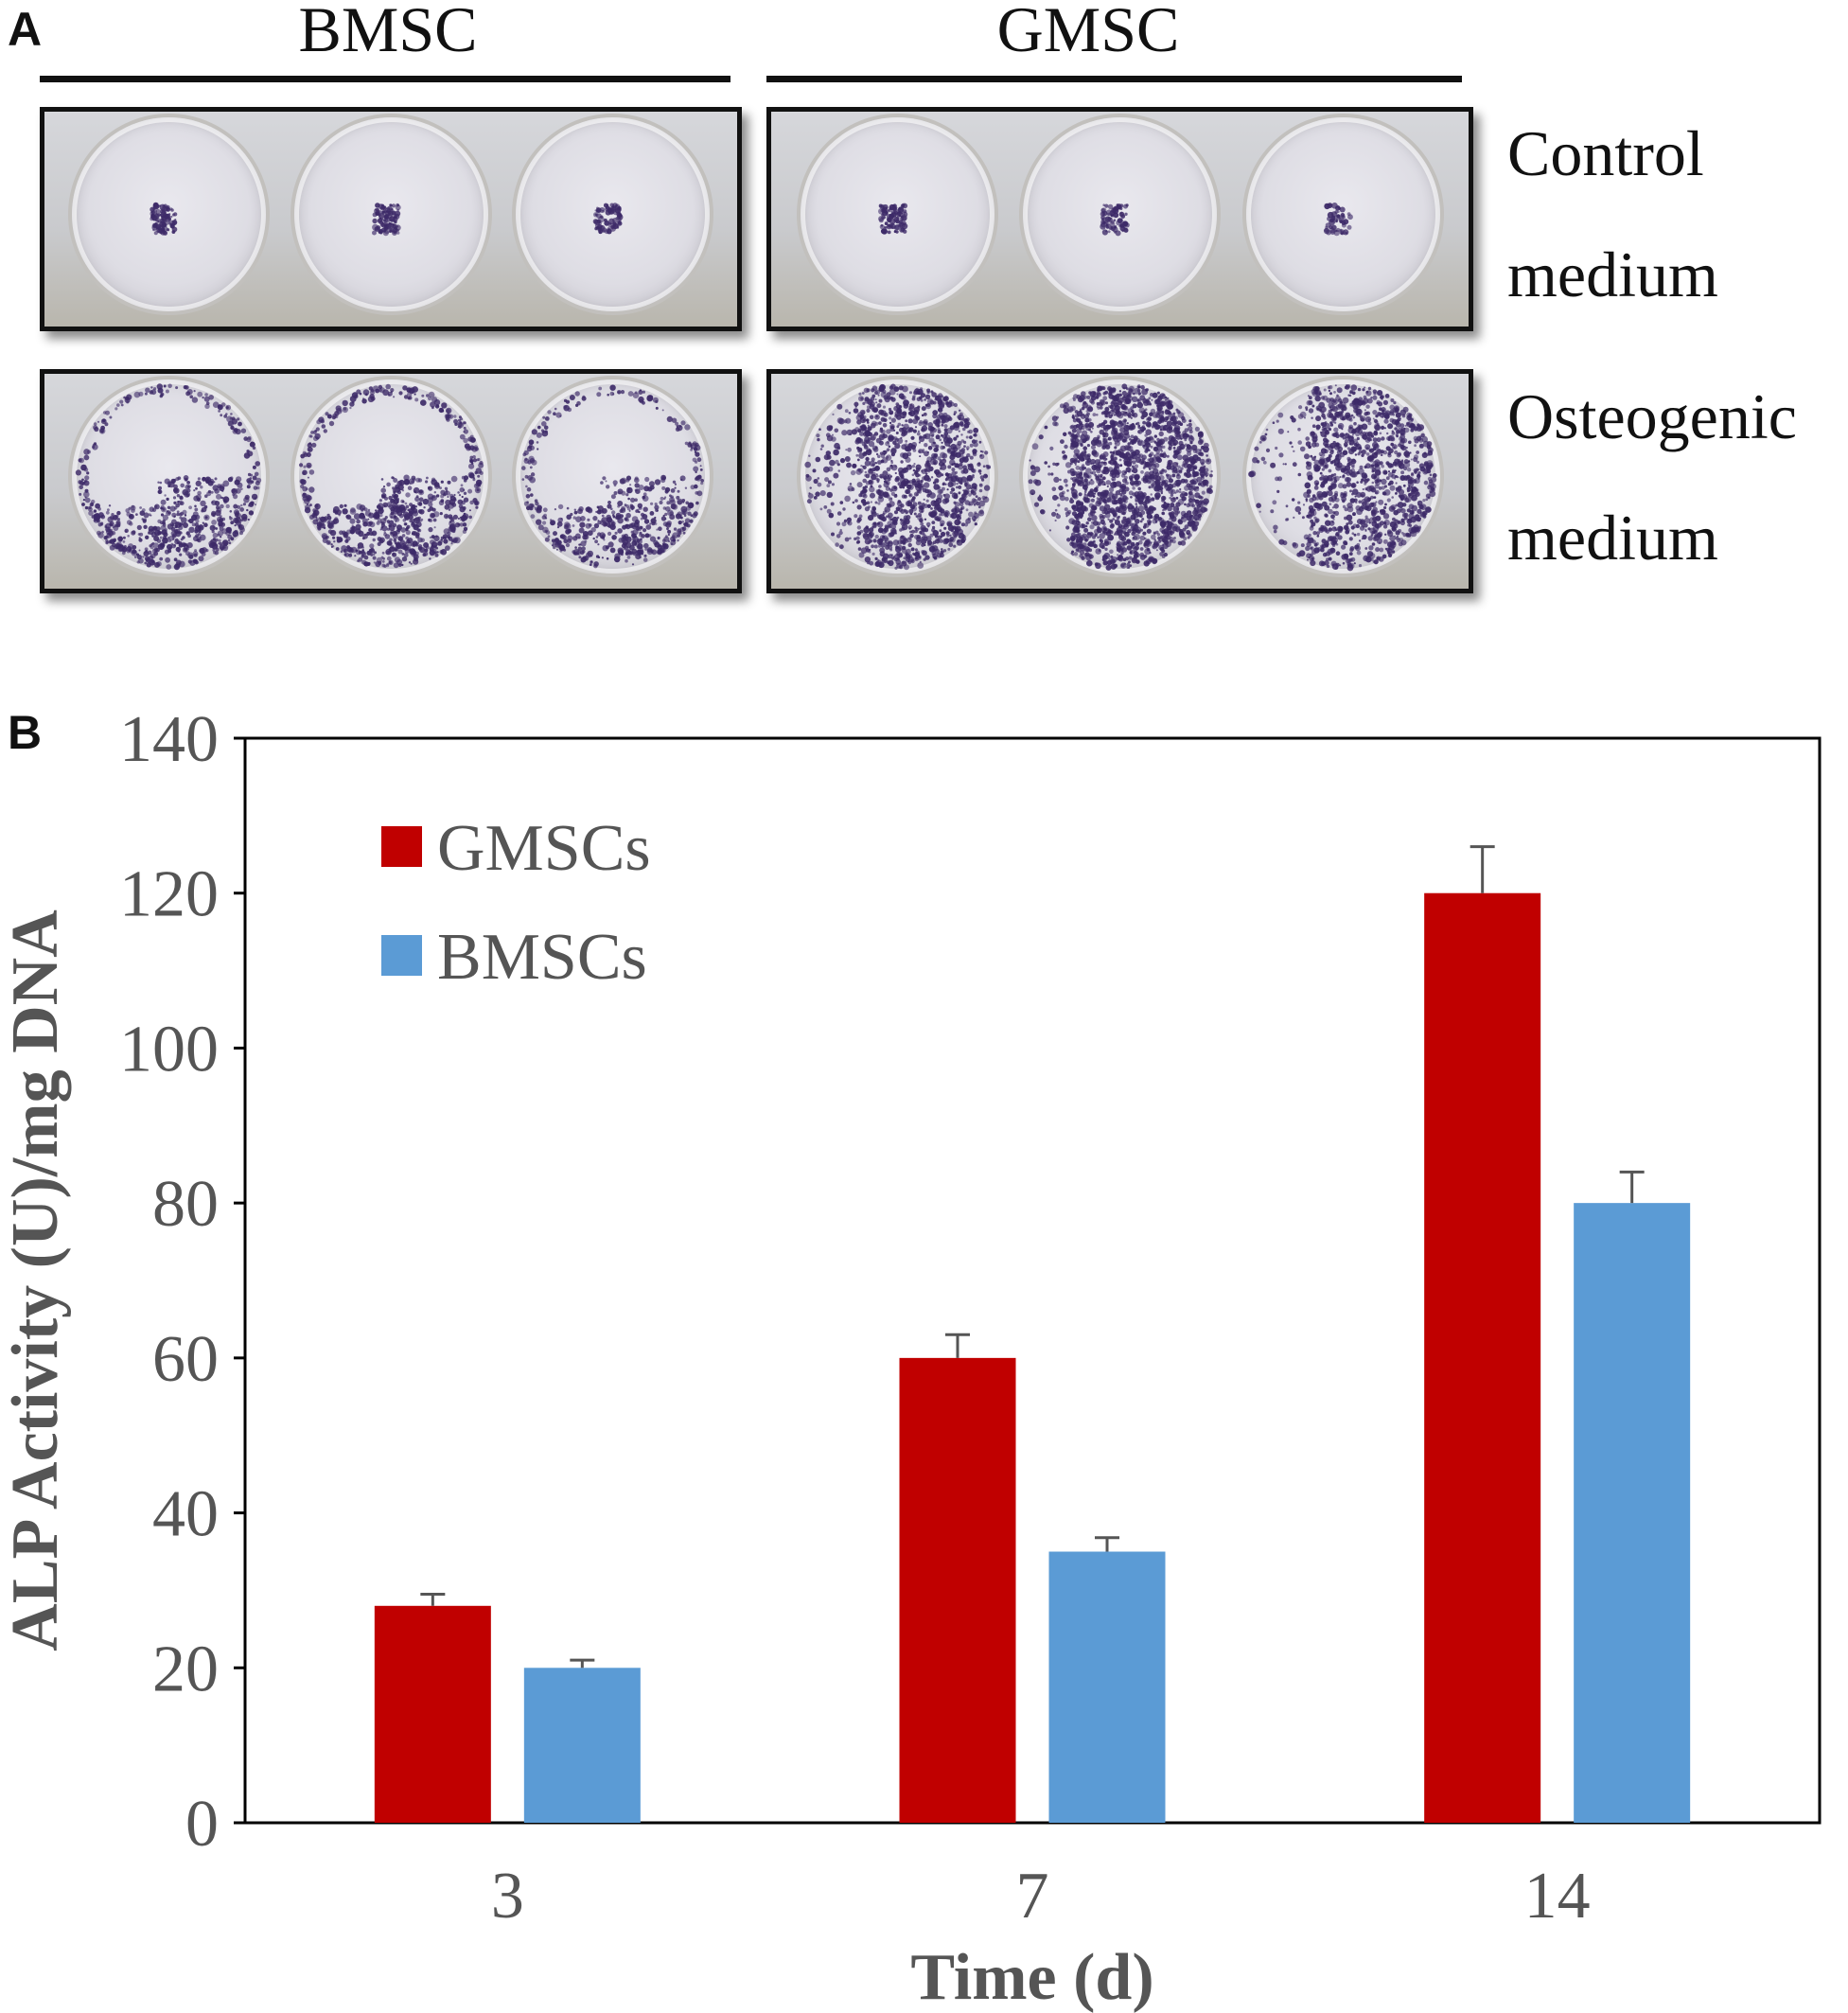 This screenshot has height=2013, width=1848. What do you see at coordinates (401, 846) in the screenshot?
I see `legend-swatch-gmscs` at bounding box center [401, 846].